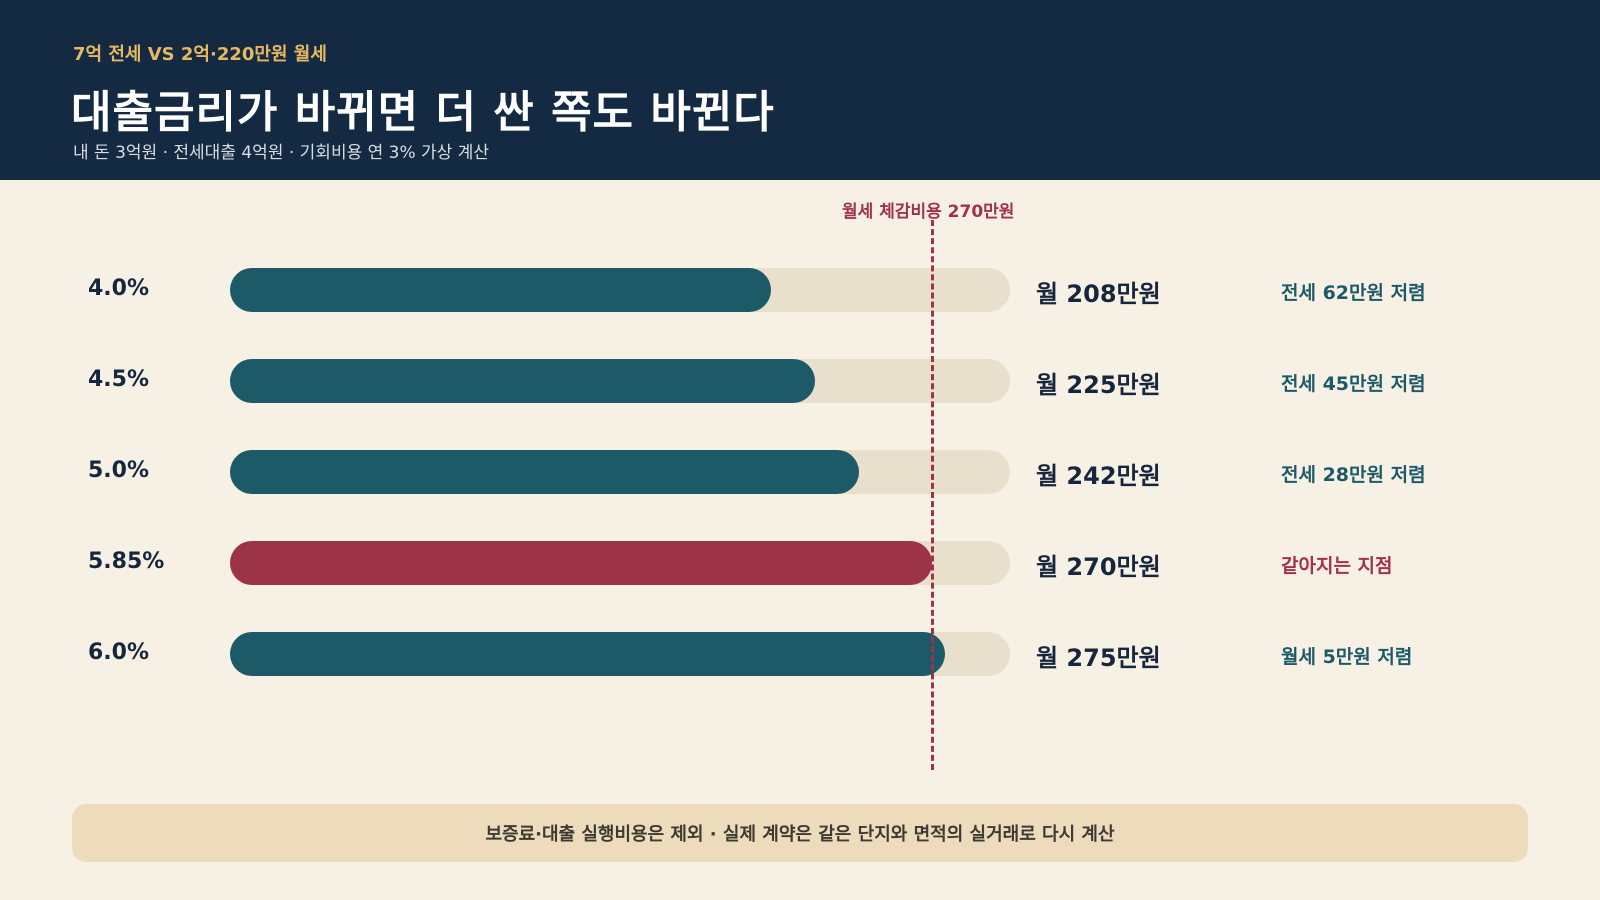  What do you see at coordinates (1353, 384) in the screenshot?
I see `comparison-note: 전세 45만원 저렴` at bounding box center [1353, 384].